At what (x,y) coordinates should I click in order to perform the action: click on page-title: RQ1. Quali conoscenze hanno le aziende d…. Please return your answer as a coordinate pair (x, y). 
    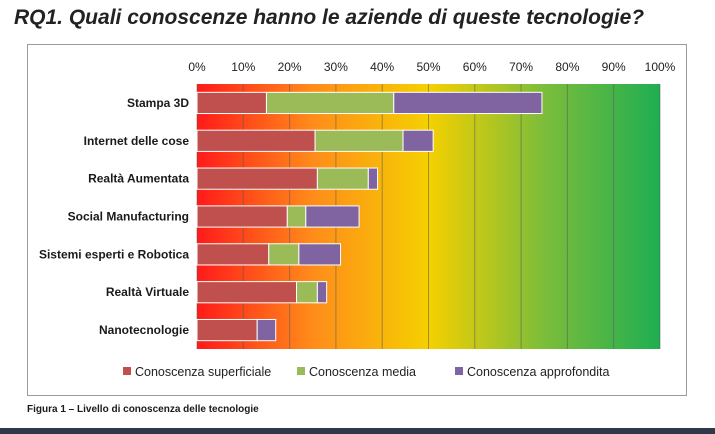
    Looking at the image, I should click on (329, 17).